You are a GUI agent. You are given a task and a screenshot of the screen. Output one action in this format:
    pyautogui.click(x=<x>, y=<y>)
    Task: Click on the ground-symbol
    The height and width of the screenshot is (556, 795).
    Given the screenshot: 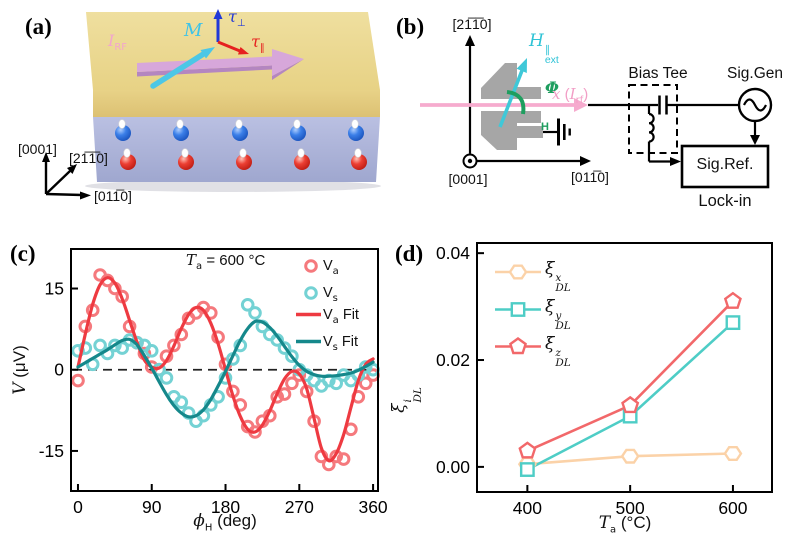 What is the action you would take?
    pyautogui.click(x=557, y=132)
    